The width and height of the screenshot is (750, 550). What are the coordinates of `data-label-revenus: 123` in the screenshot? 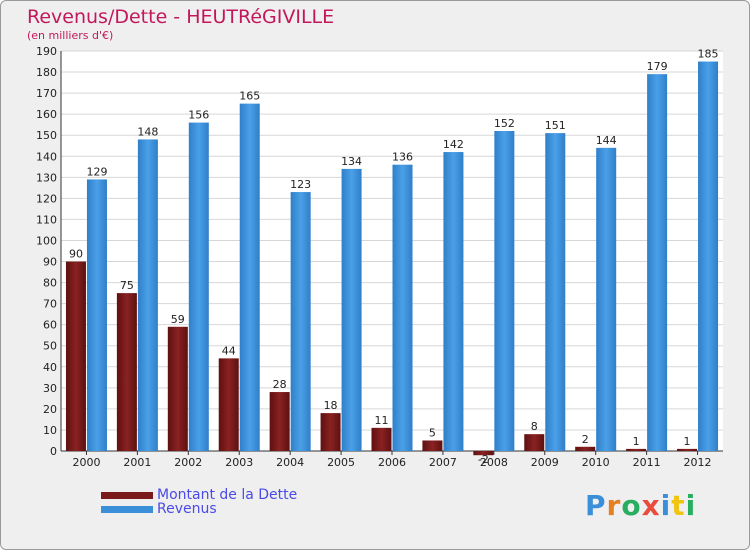 It's located at (300, 184).